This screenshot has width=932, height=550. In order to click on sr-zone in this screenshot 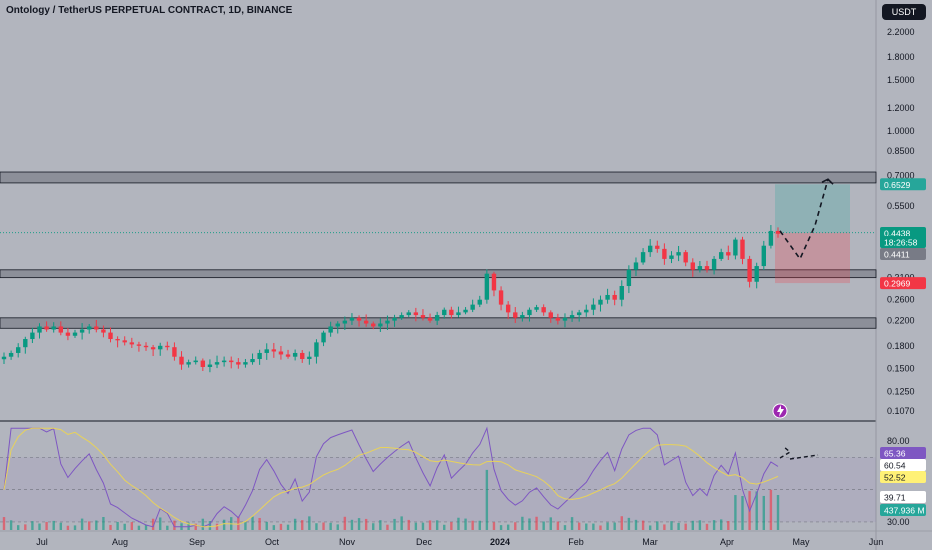, I will do `click(438, 177)`.